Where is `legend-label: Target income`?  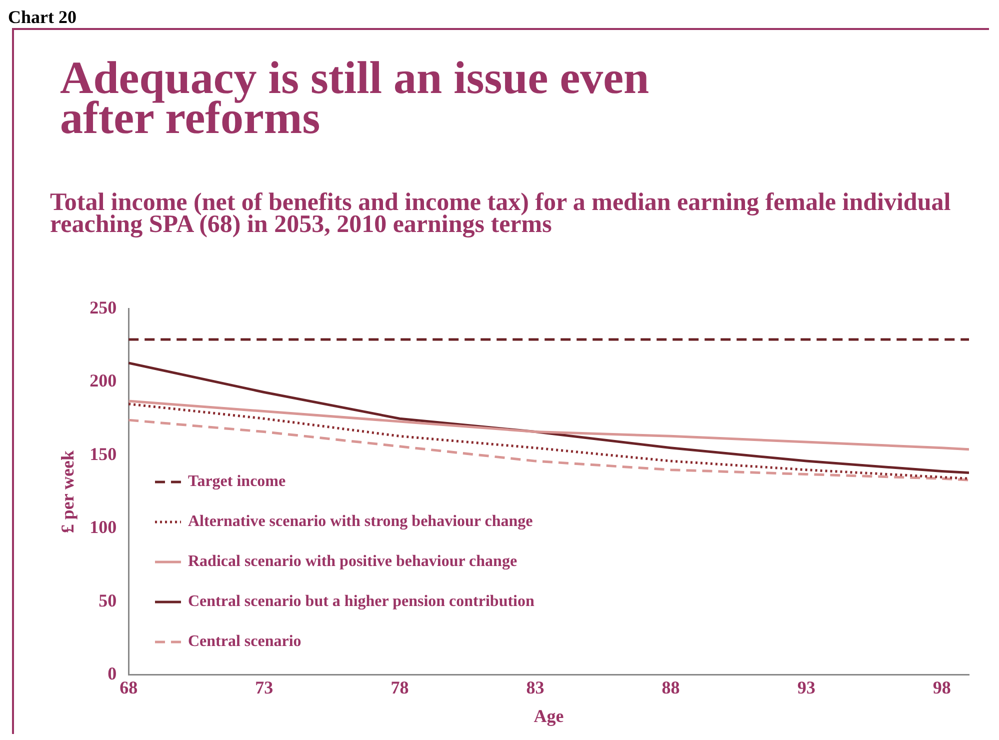
legend-label: Target income is located at coordinates (237, 482).